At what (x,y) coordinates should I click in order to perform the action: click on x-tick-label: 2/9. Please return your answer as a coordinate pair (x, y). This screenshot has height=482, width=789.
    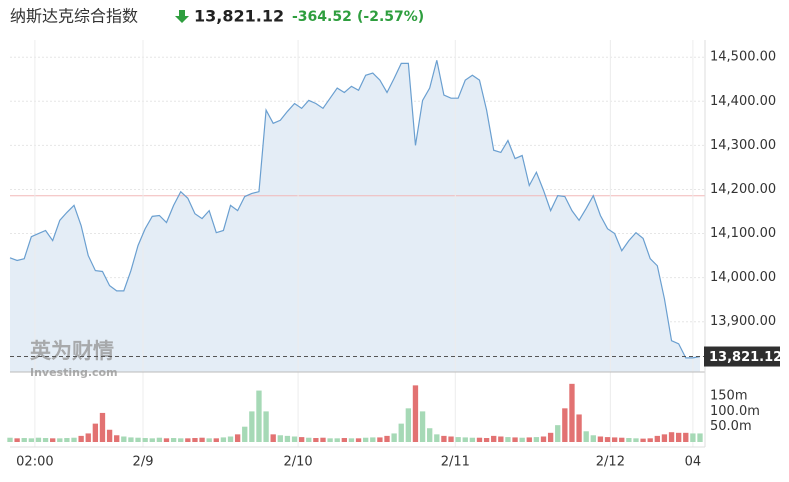
    Looking at the image, I should click on (143, 462).